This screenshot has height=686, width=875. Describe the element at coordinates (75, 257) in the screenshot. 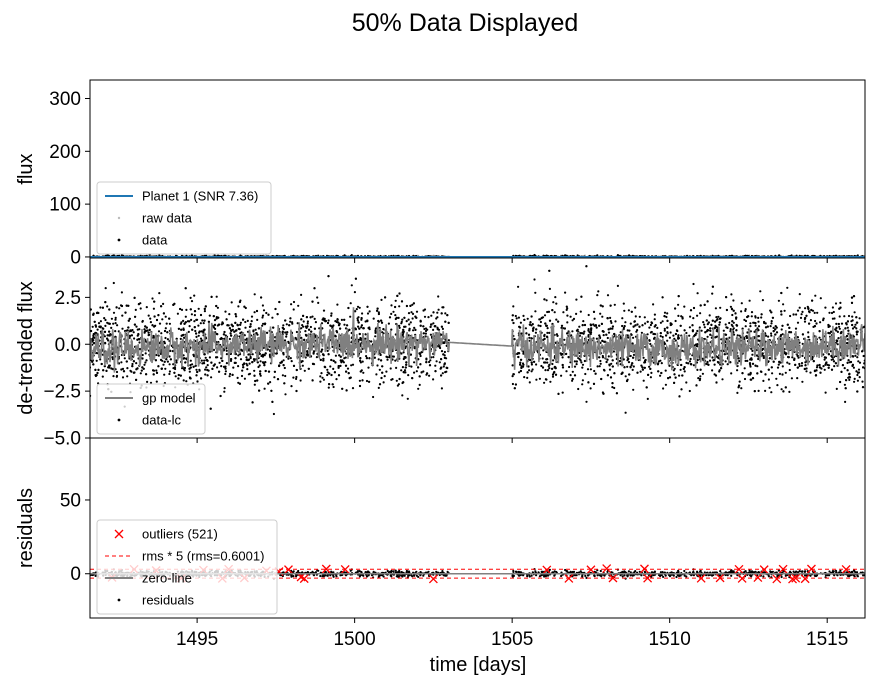

I see `y-tick-label: 0` at that location.